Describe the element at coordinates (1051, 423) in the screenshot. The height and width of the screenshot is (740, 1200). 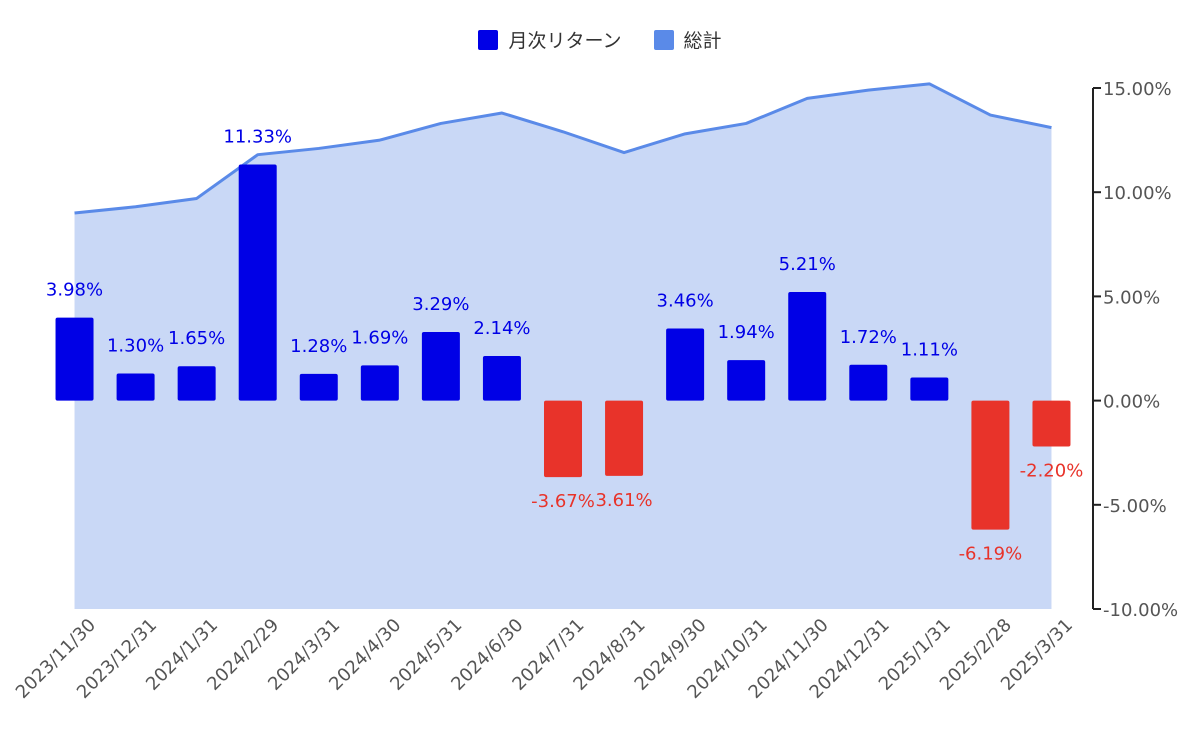
I see `bar-2025/3/31` at that location.